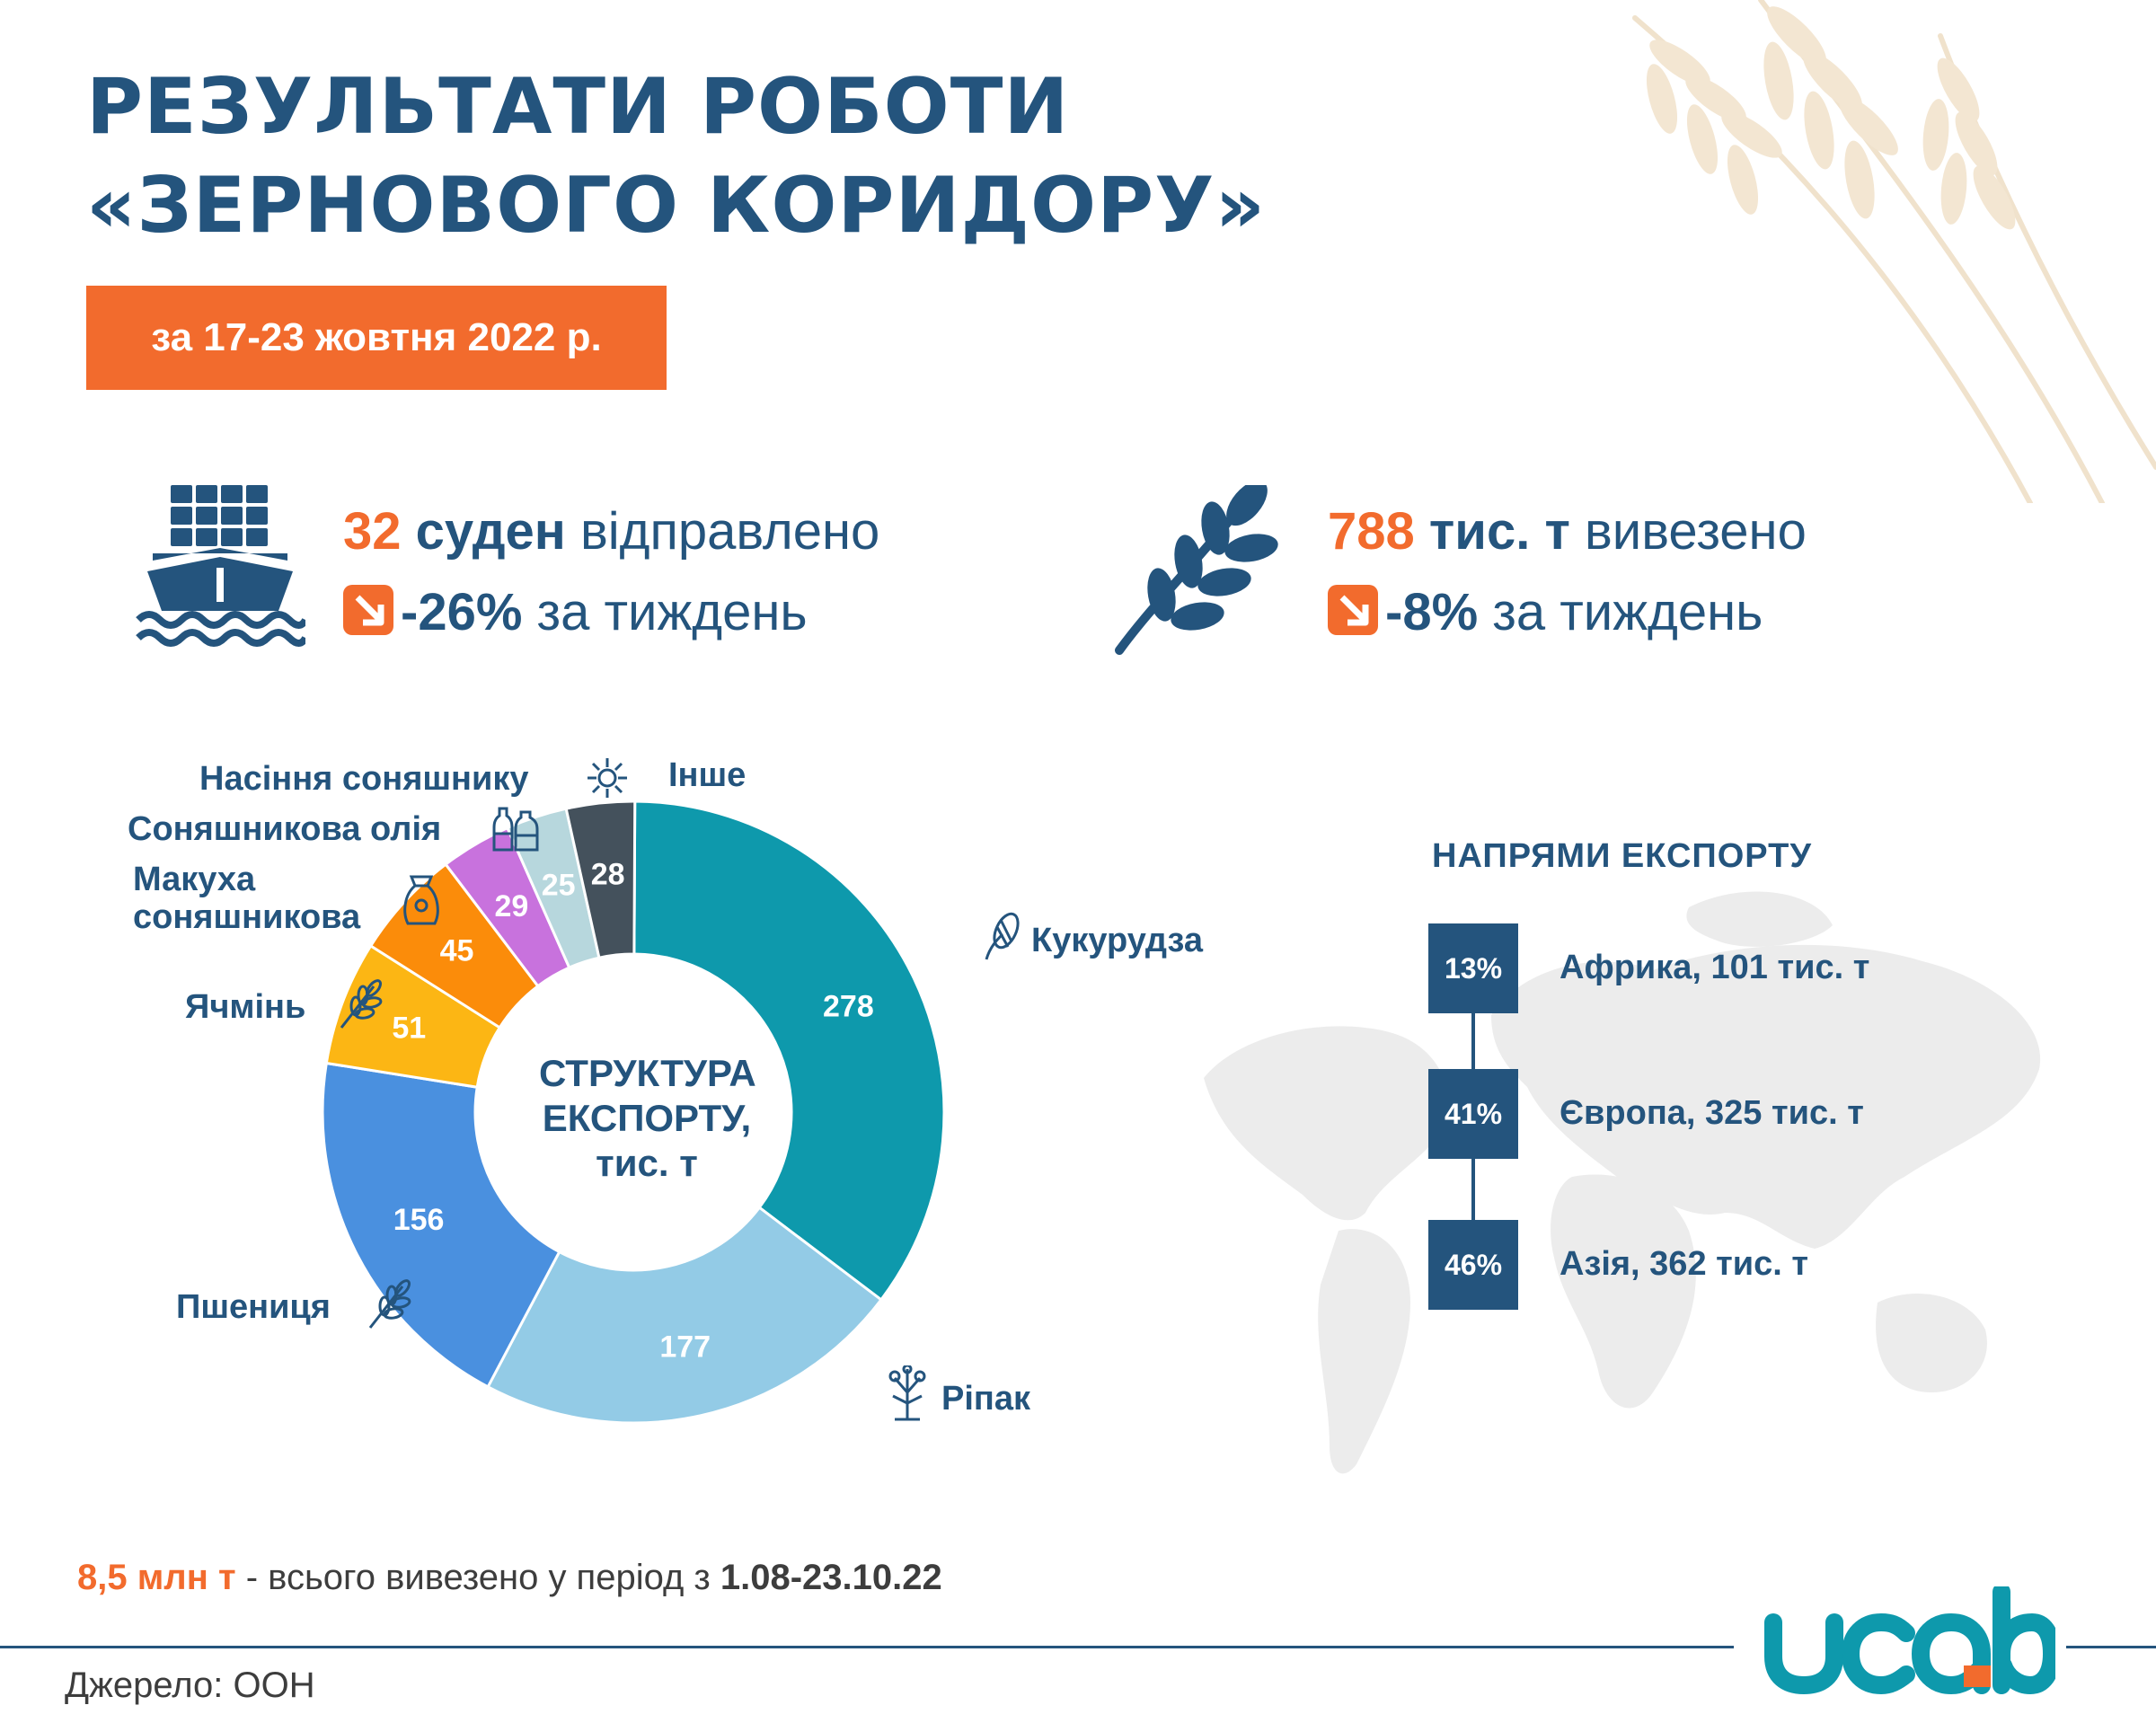 Image resolution: width=2156 pixels, height=1714 pixels. I want to click on category-label-sunflower-oil: Соняшникова олія, so click(285, 829).